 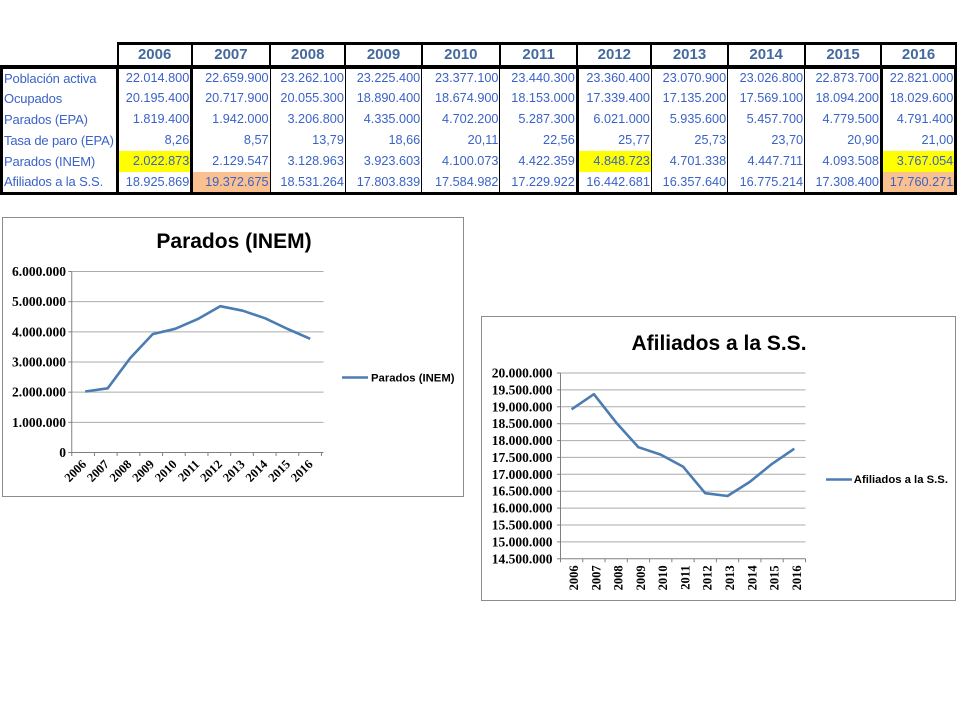 I want to click on svg-text: 20.000.000, so click(x=522, y=373).